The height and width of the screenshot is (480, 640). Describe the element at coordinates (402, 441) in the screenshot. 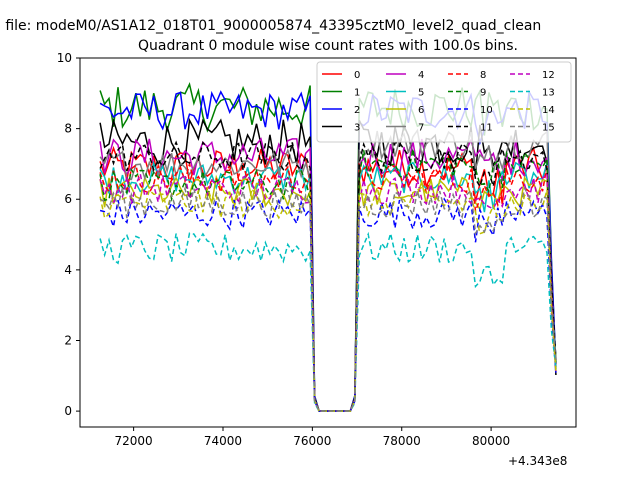

I see `x-tick-label: 78000` at that location.